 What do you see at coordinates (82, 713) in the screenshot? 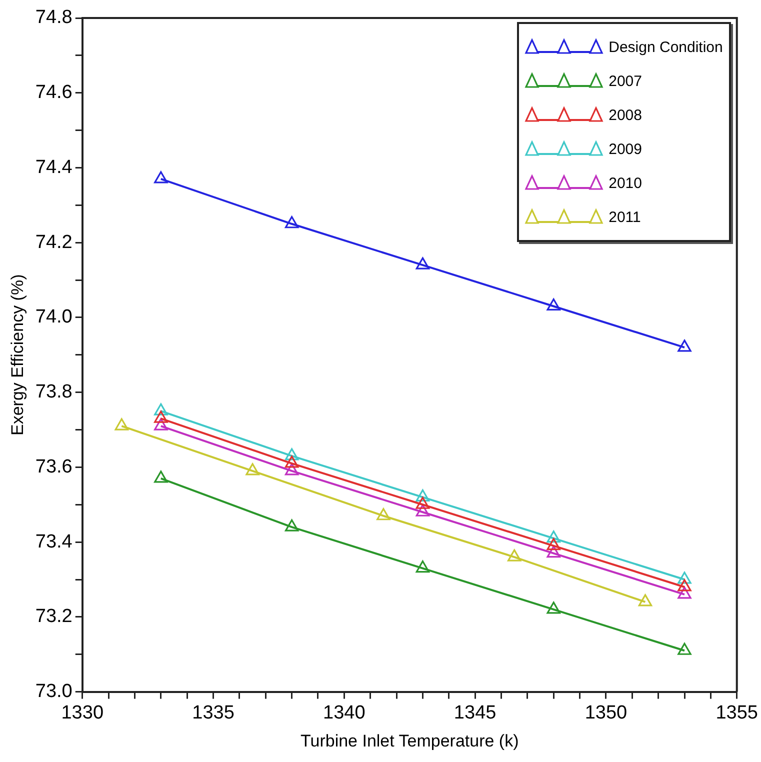
I see `x-tick-label: 1330` at bounding box center [82, 713].